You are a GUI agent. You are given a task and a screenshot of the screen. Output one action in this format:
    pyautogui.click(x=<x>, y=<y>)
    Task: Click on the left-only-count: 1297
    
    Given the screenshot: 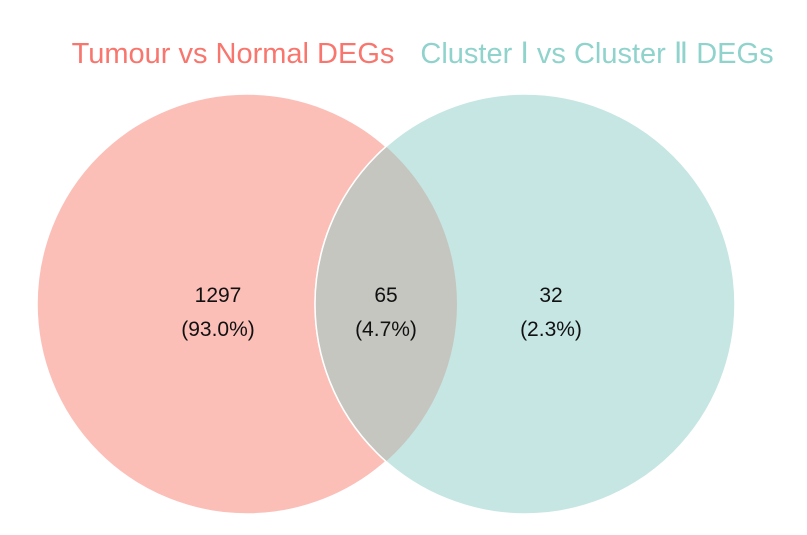 What is the action you would take?
    pyautogui.click(x=218, y=295)
    